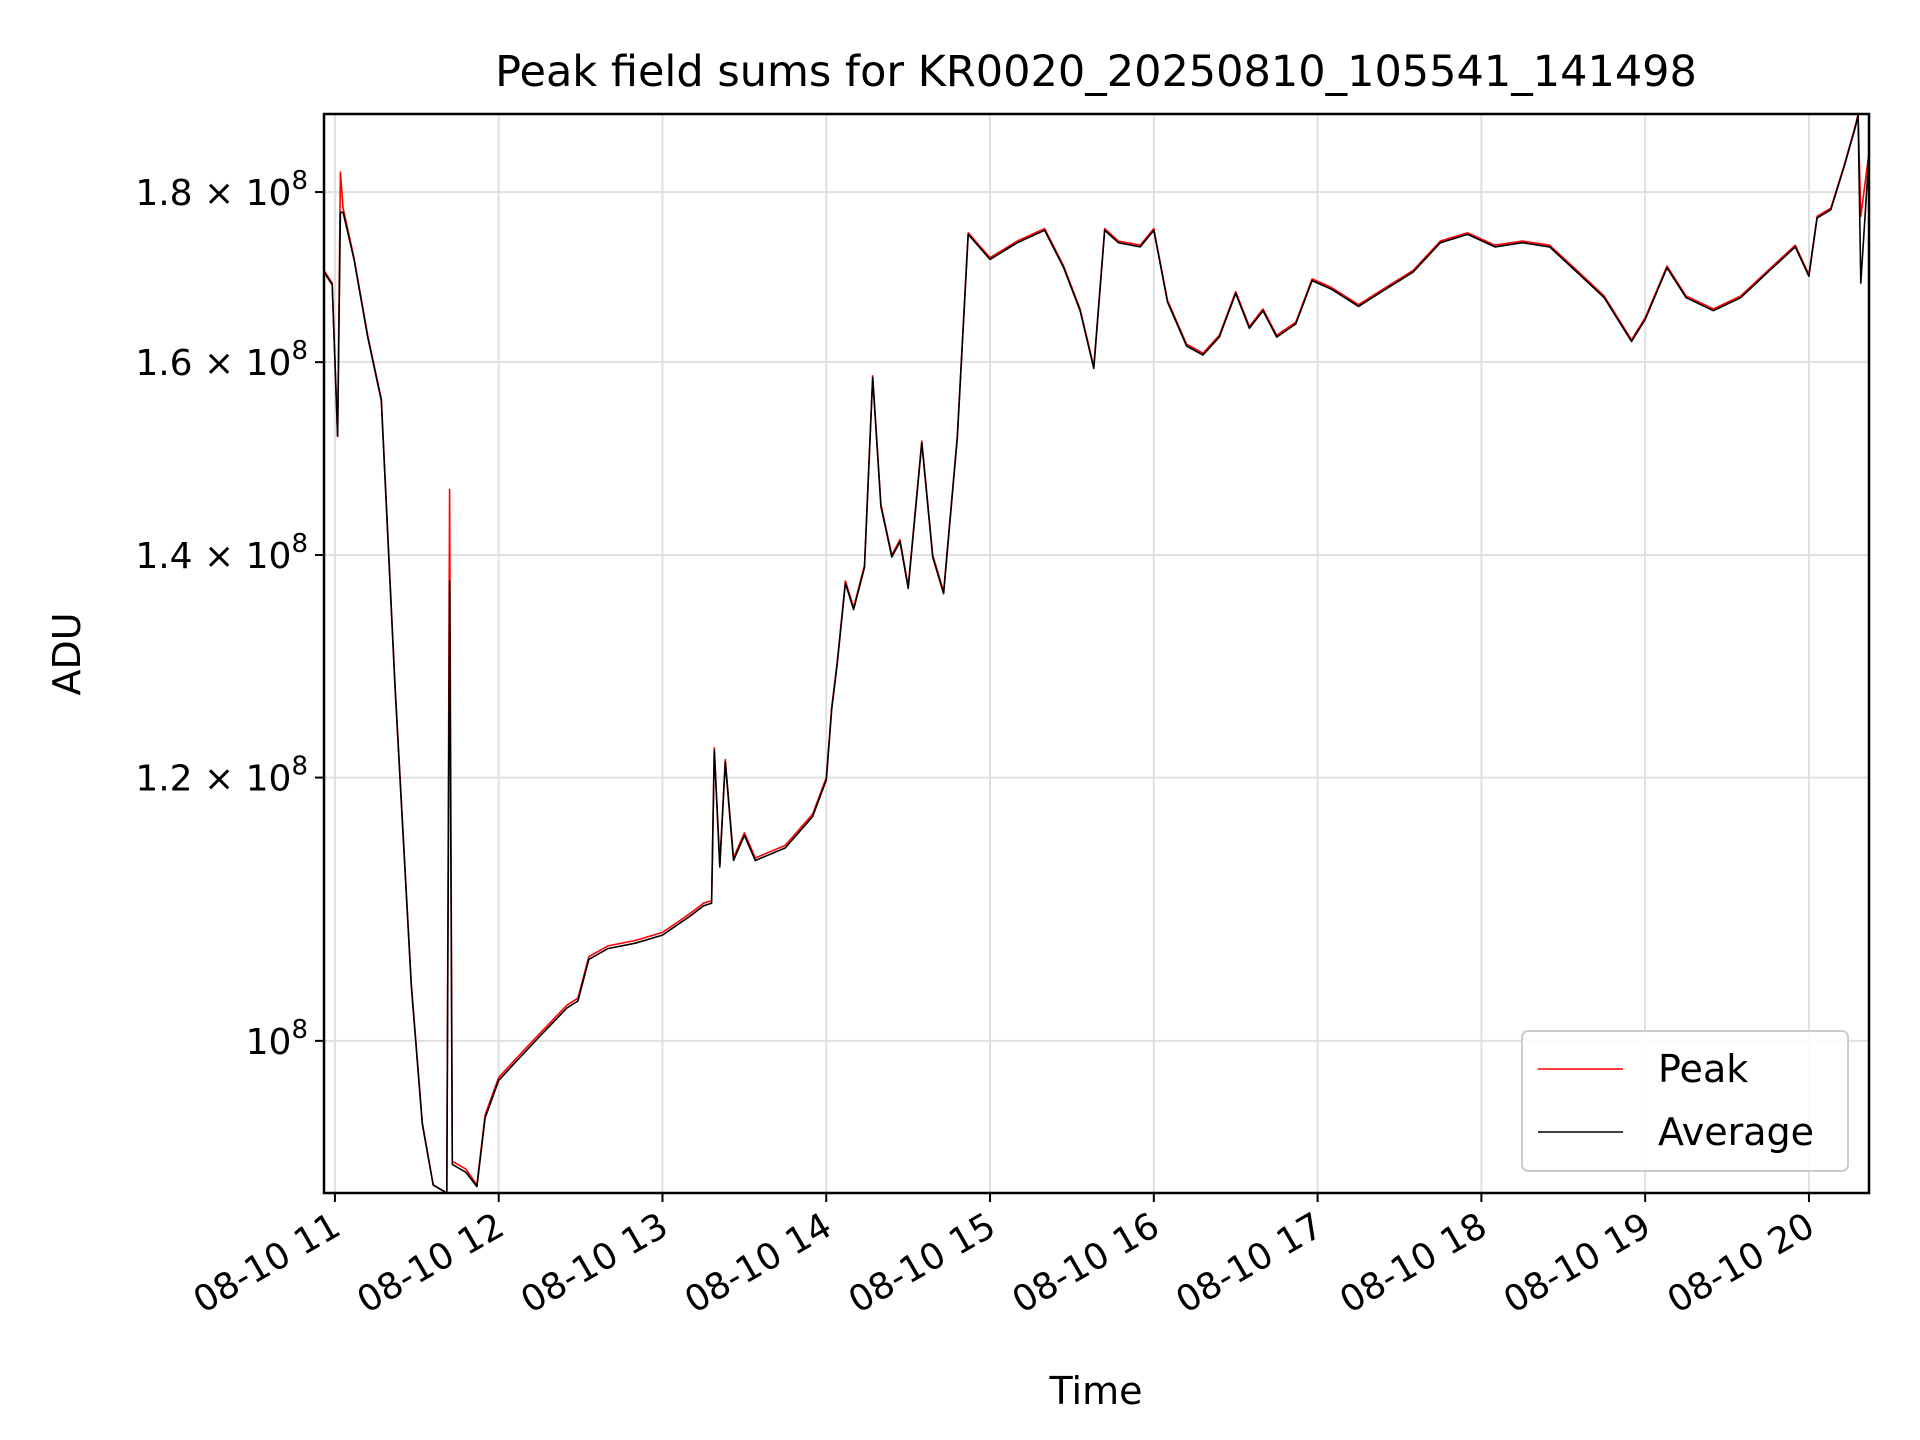 The image size is (1920, 1440). I want to click on y-axis-label: ADU, so click(67, 653).